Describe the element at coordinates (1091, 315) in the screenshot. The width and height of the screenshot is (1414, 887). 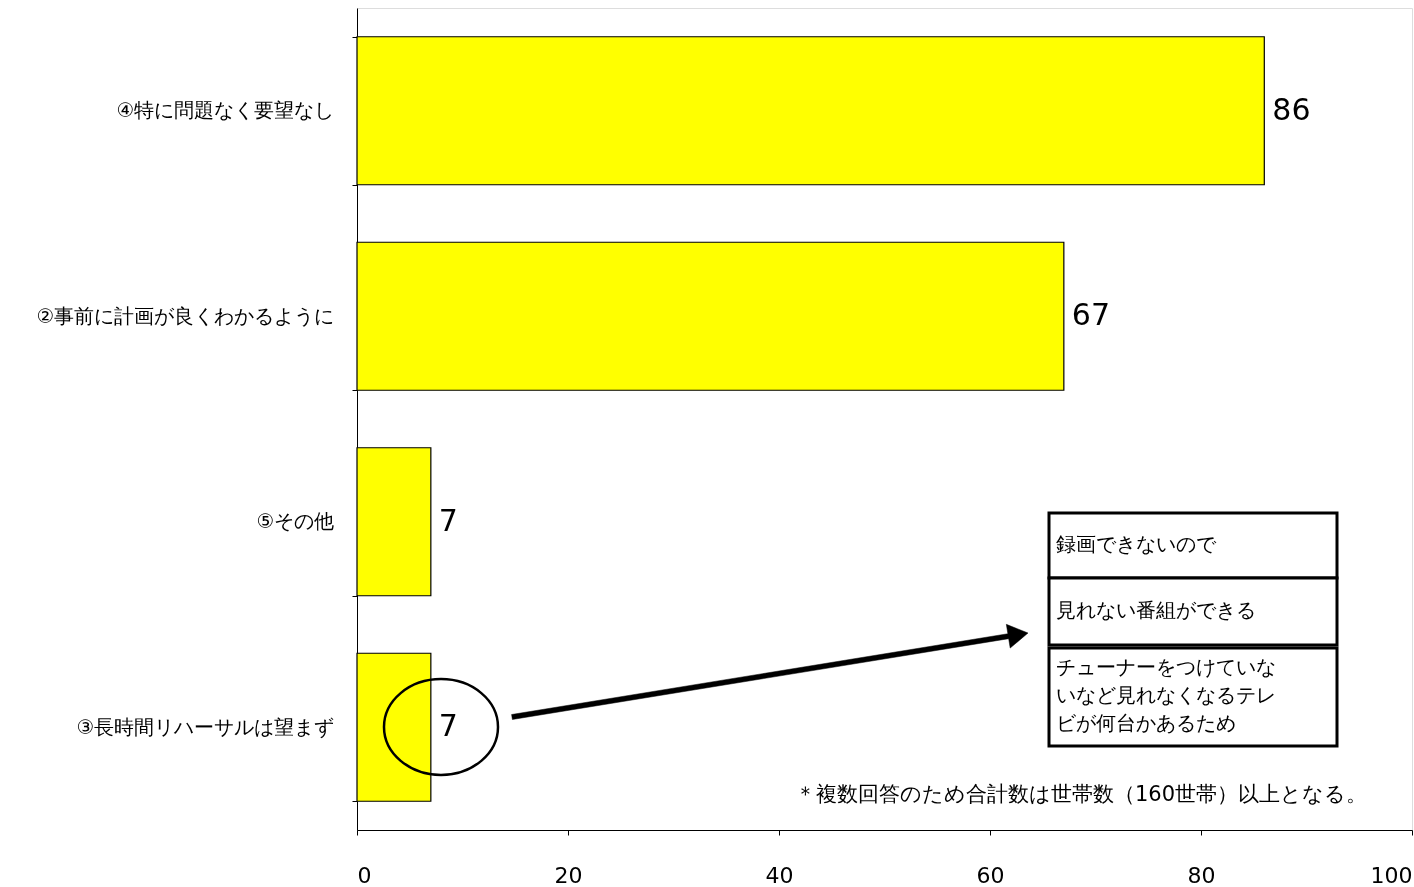
I see `data-label: 67` at that location.